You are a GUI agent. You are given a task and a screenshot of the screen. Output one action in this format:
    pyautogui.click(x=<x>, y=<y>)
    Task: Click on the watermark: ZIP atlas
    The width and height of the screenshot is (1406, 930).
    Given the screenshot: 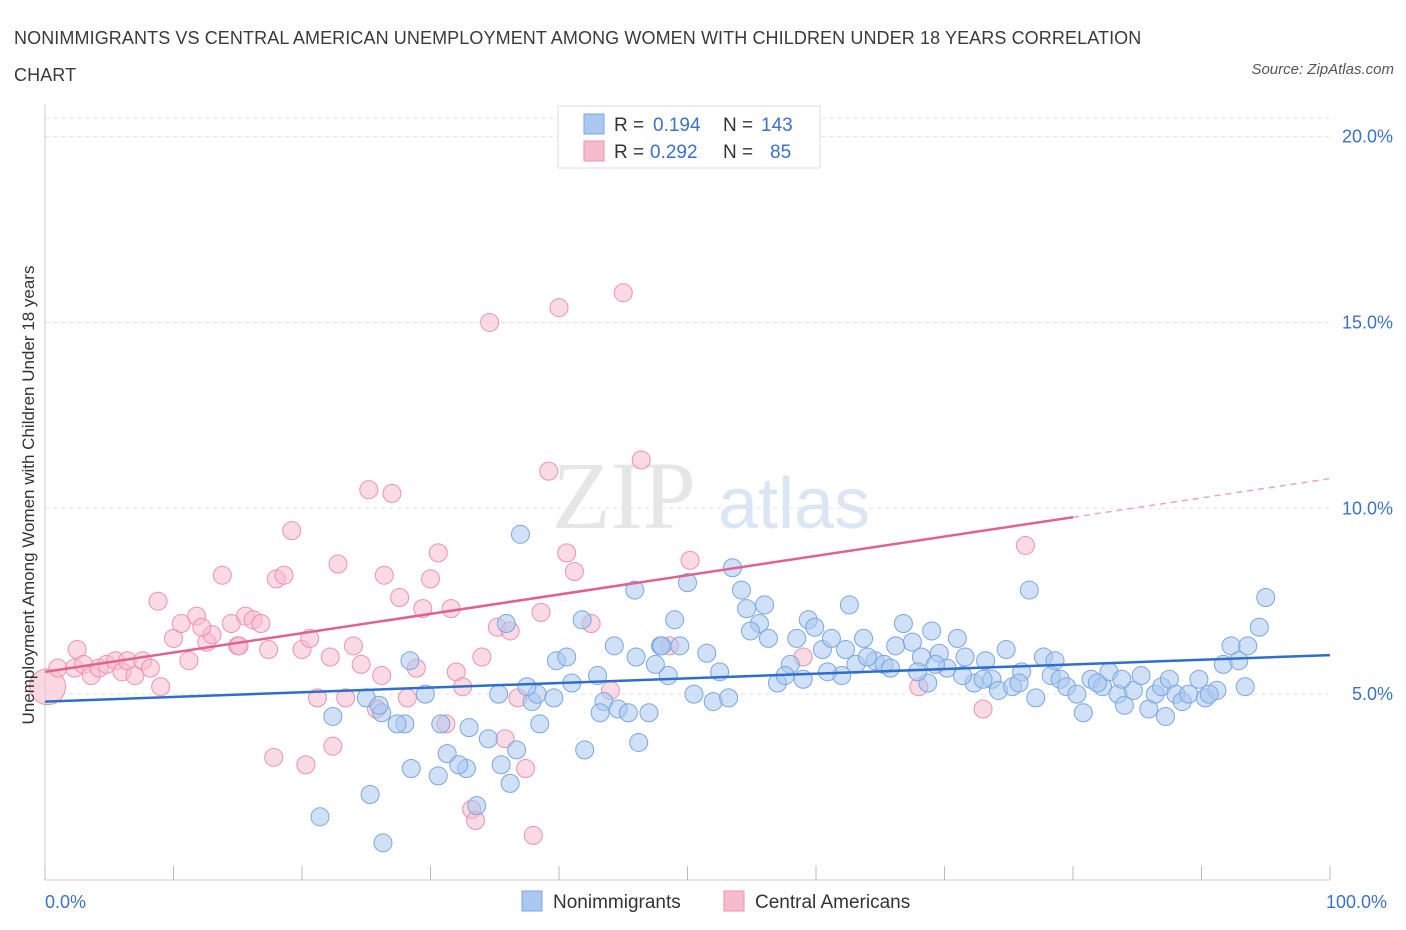 What is the action you would take?
    pyautogui.click(x=711, y=495)
    